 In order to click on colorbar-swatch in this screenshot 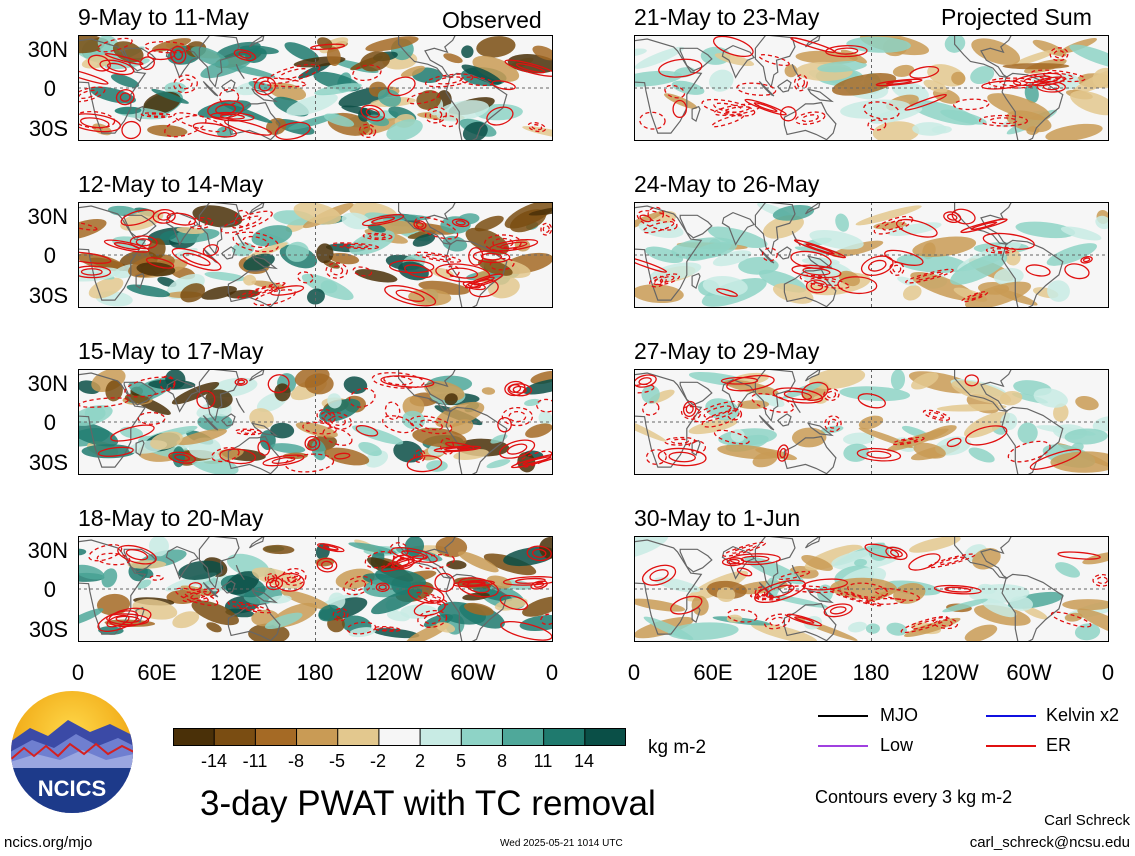, I will do `click(276, 737)`.